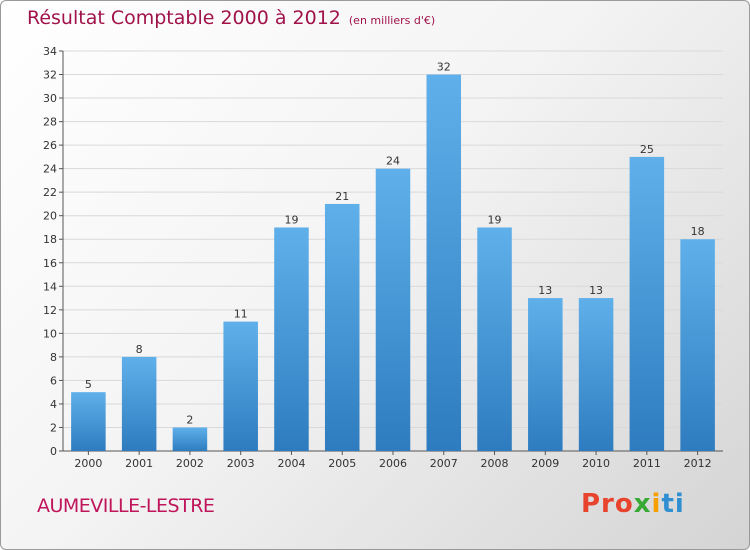 The height and width of the screenshot is (550, 750). What do you see at coordinates (88, 421) in the screenshot?
I see `bar-2000` at bounding box center [88, 421].